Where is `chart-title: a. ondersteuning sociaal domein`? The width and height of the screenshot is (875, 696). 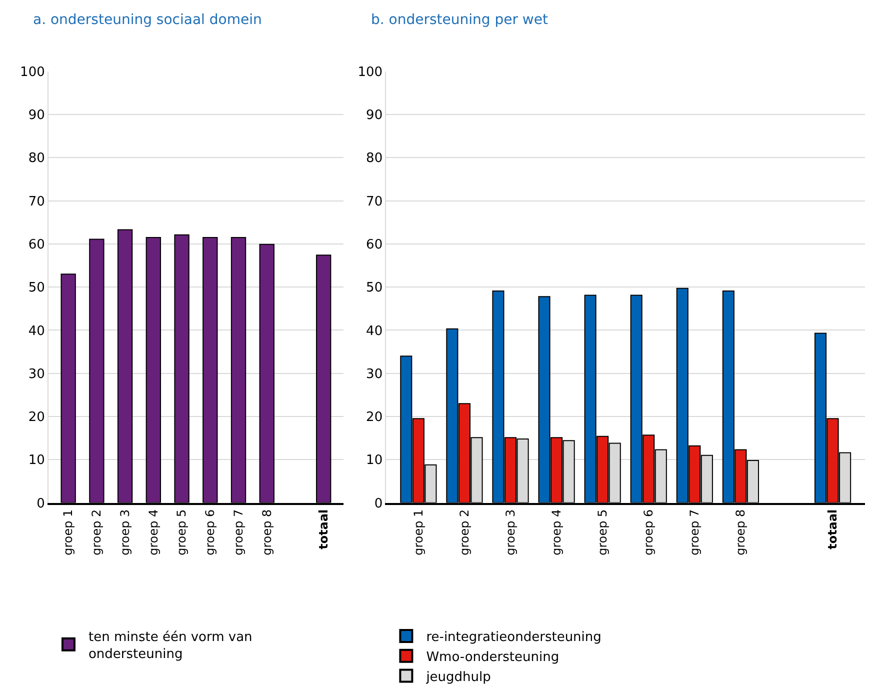
chart-title: a. ondersteuning sociaal domein is located at coordinates (147, 20).